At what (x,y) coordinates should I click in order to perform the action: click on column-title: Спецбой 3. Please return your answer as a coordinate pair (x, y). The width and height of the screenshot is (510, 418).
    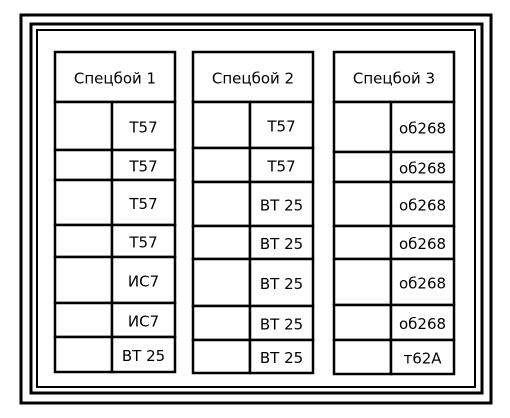
    Looking at the image, I should click on (394, 79).